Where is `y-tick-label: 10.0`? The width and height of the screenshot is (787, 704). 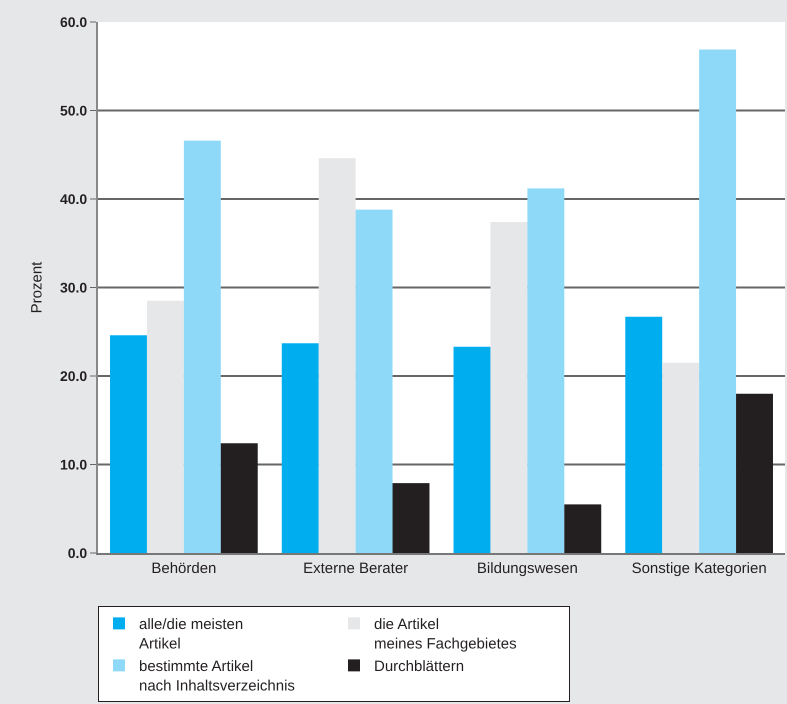 y-tick-label: 10.0 is located at coordinates (74, 464).